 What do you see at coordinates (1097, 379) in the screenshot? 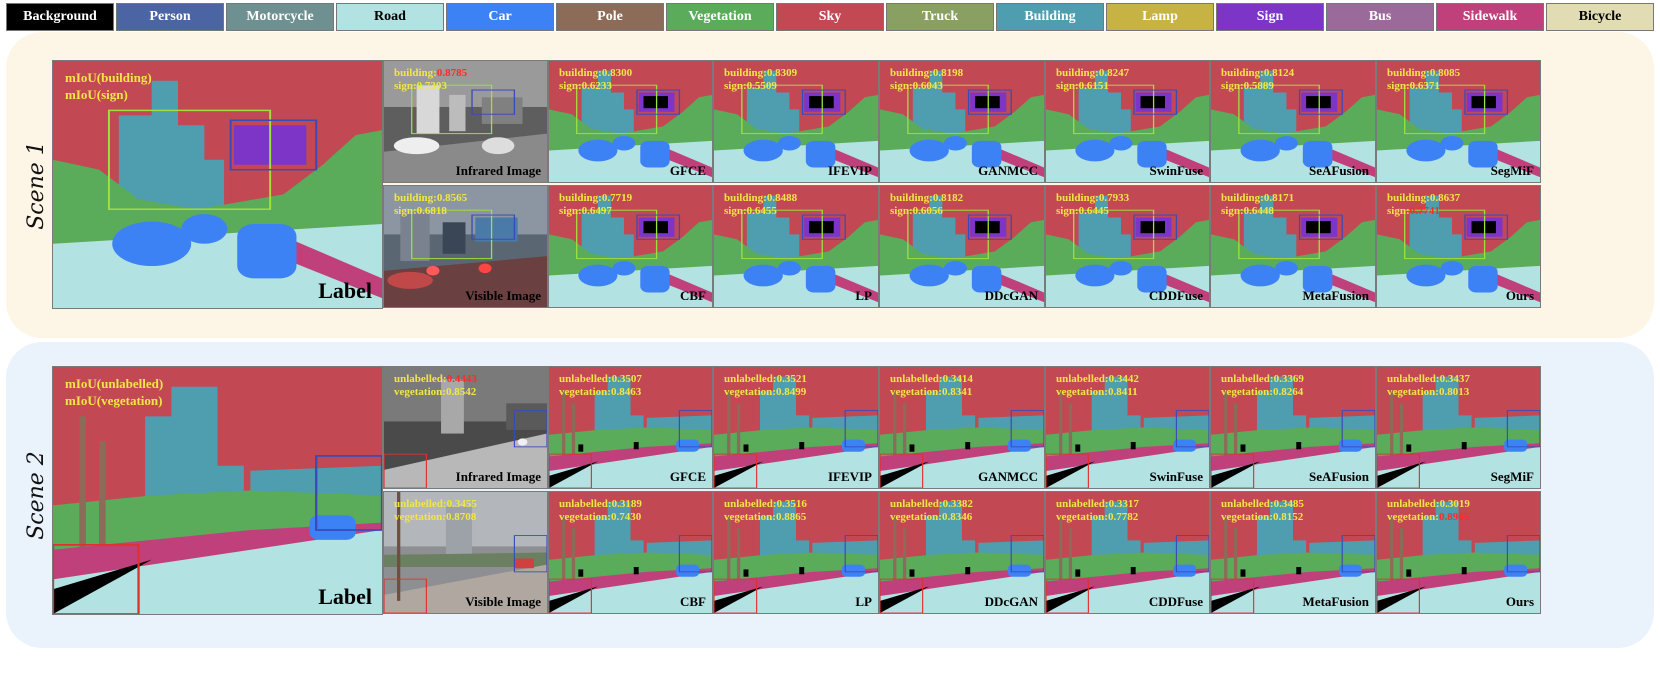
I see `metric-line: unlabelled:0.3442` at bounding box center [1097, 379].